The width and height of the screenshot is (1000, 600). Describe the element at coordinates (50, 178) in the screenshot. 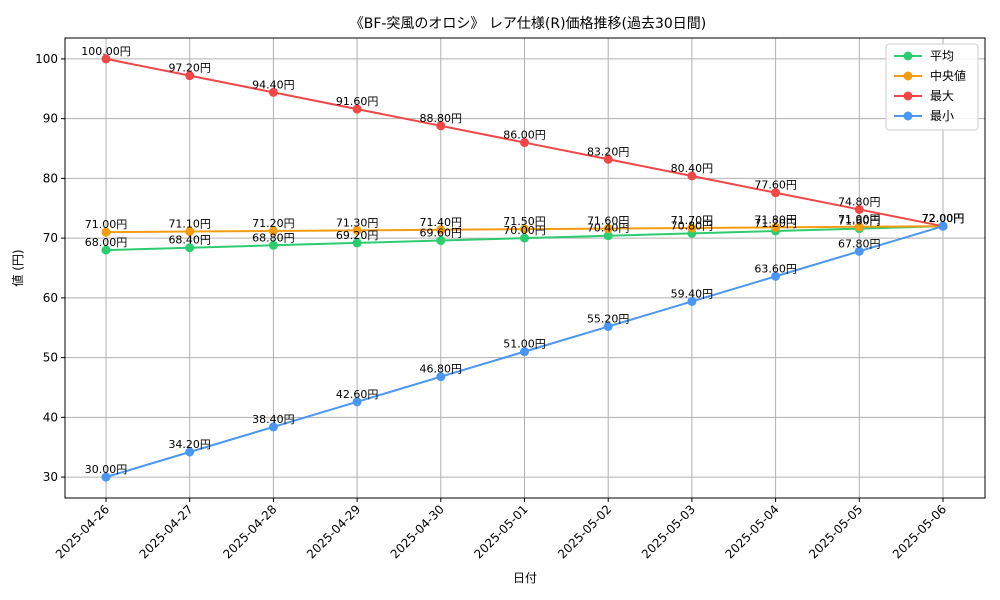

I see `y-tick-label: 80` at that location.